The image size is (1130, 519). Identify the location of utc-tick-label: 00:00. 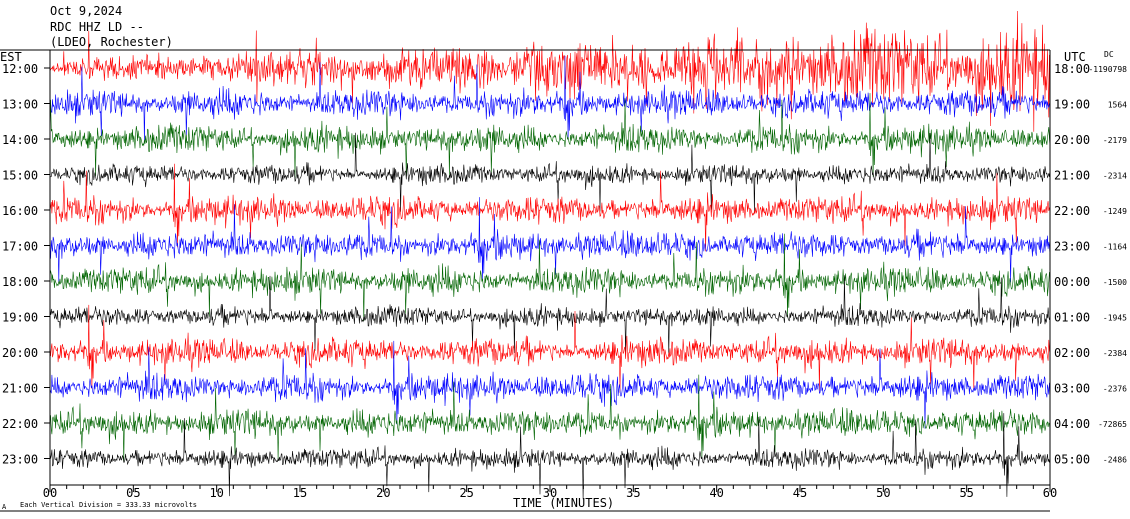
(1072, 282).